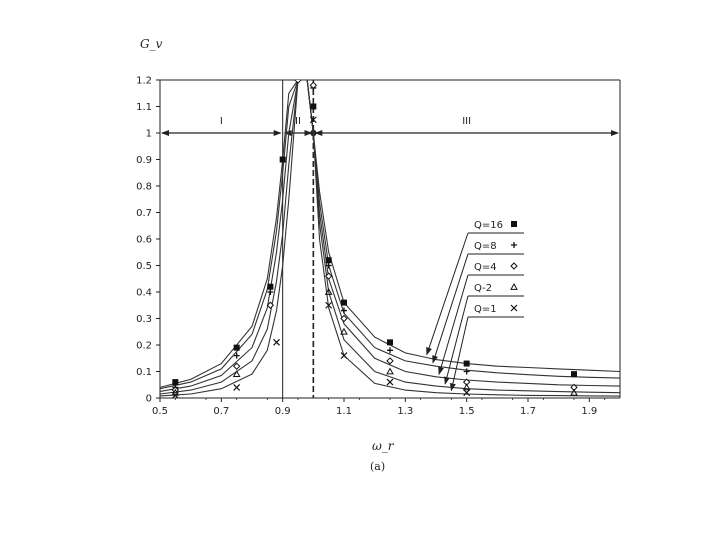 The width and height of the screenshot is (720, 540). I want to click on x-tick-label: 1.3, so click(405, 411).